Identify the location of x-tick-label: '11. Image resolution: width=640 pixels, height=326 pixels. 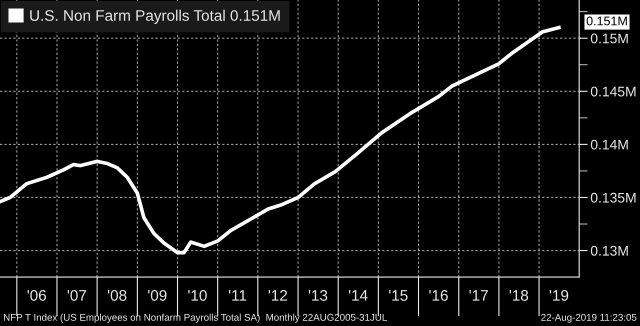
(237, 295).